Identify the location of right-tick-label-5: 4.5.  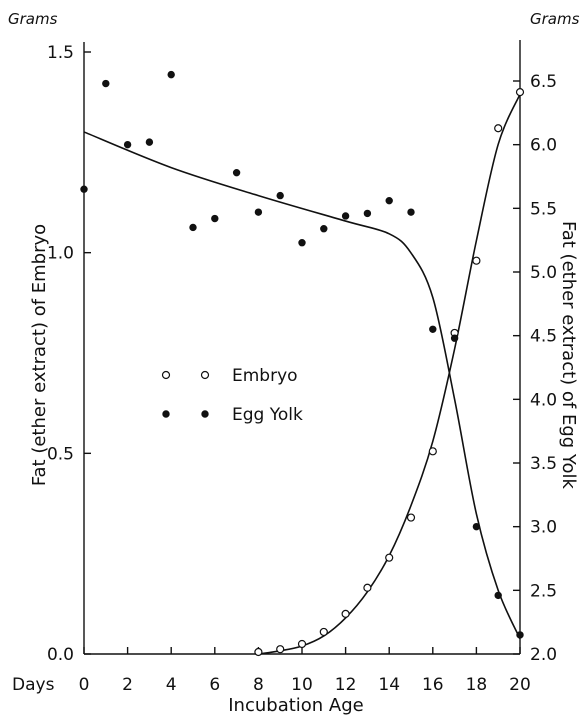
(543, 337).